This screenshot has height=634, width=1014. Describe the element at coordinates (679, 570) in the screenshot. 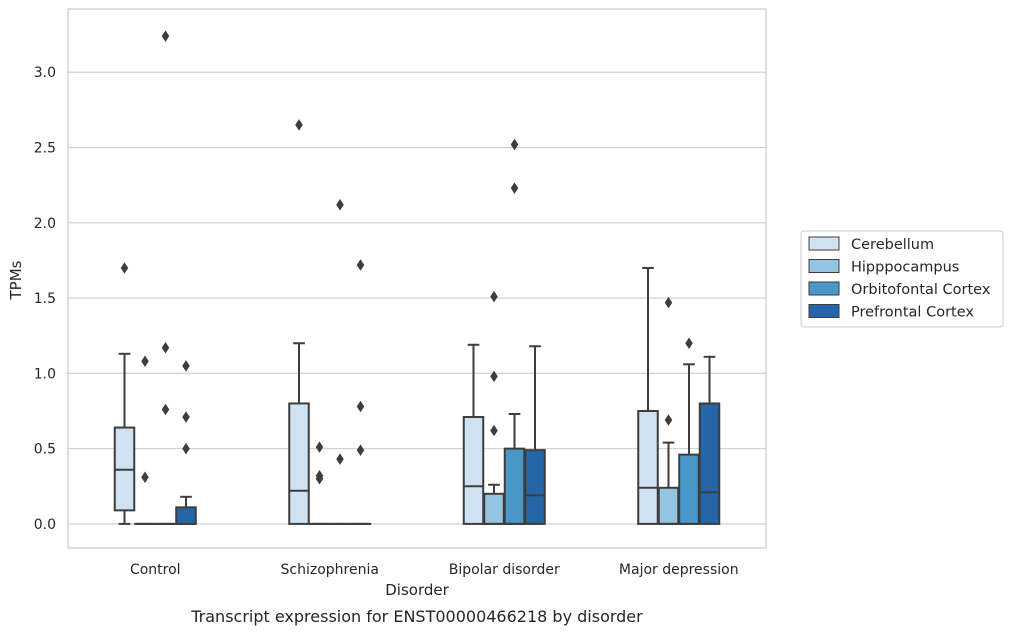

I see `x-tick-label: Major depression` at that location.